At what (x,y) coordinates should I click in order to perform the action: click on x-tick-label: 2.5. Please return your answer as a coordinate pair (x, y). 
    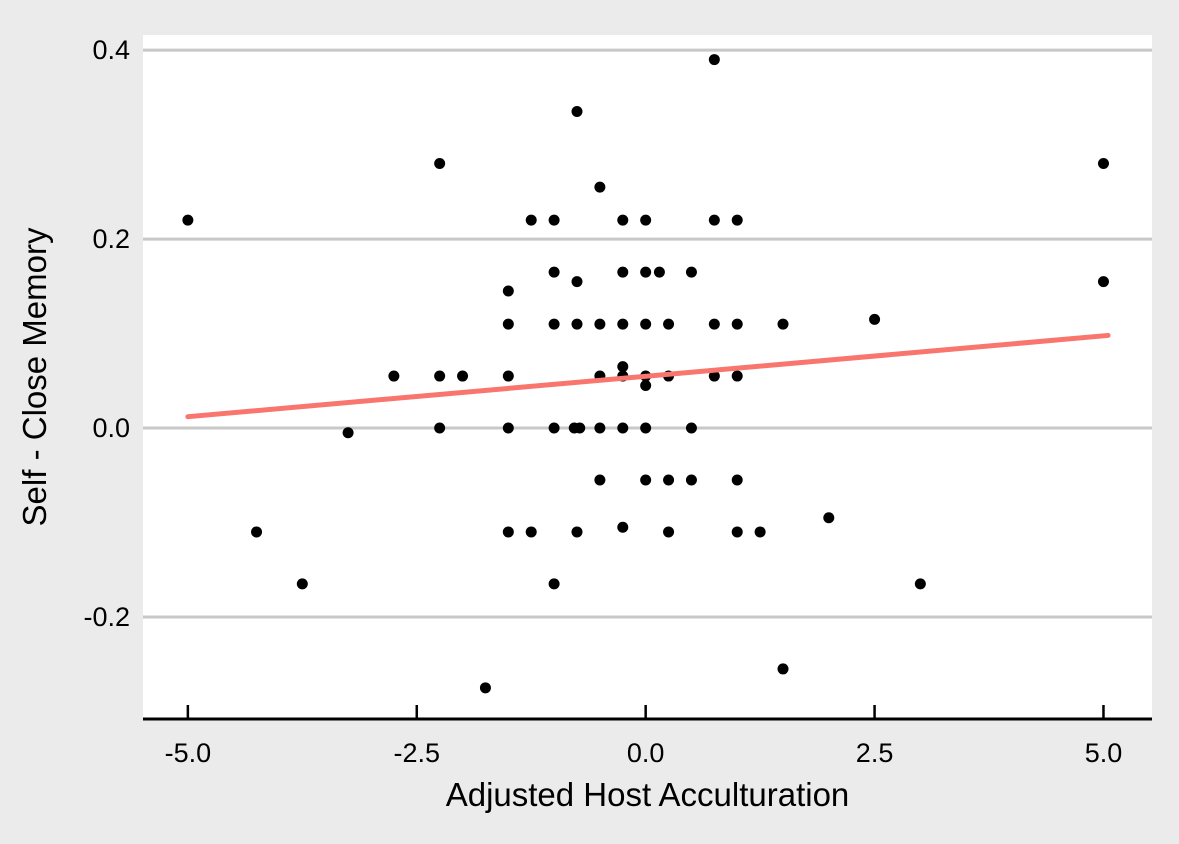
    Looking at the image, I should click on (875, 753).